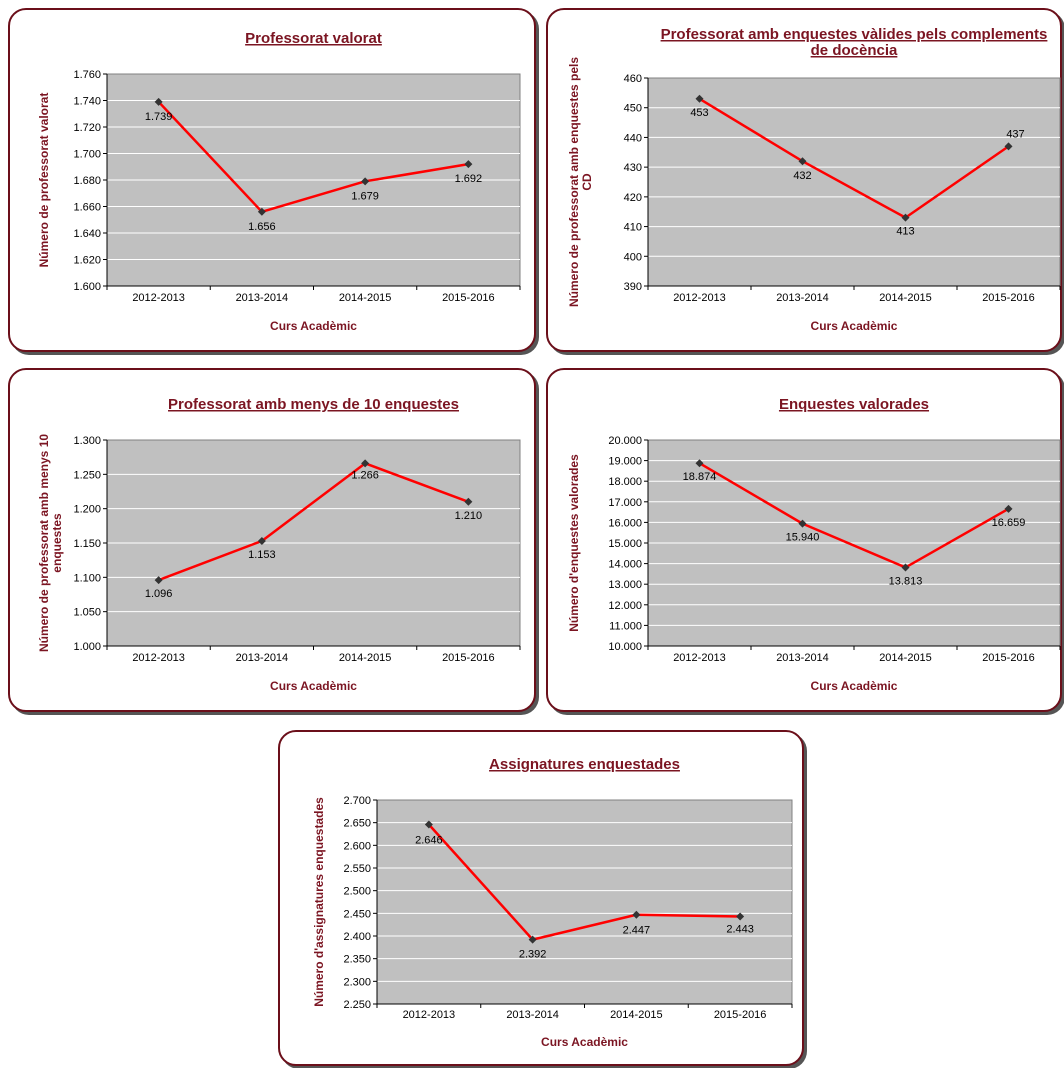 The image size is (1064, 1068). Describe the element at coordinates (262, 227) in the screenshot. I see `data-label: 1.656` at that location.